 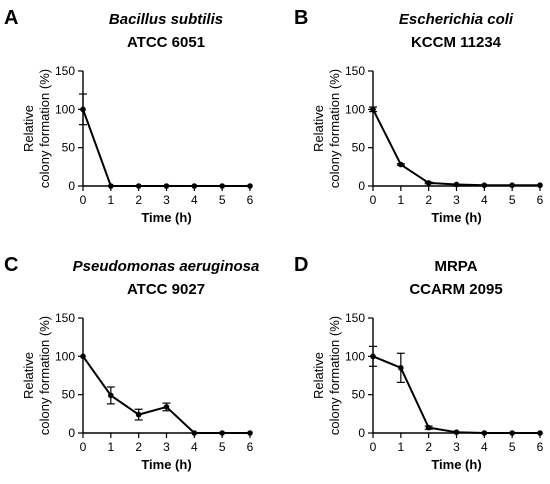 What do you see at coordinates (301, 265) in the screenshot?
I see `panel-label: D` at bounding box center [301, 265].